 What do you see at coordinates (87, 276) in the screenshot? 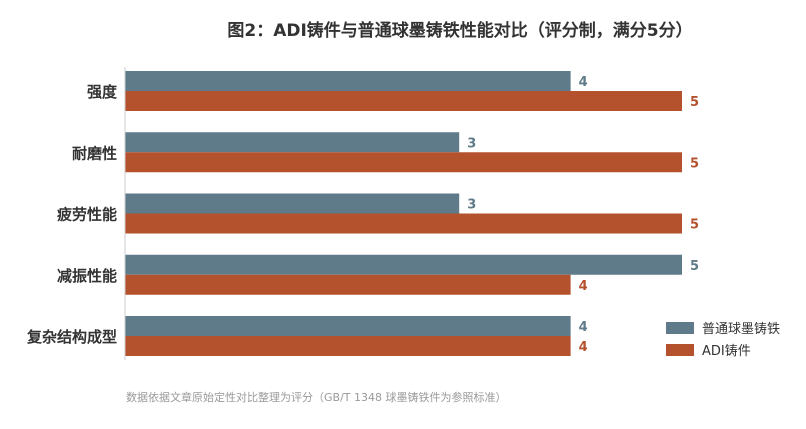
I see `category-label: 减振性能` at bounding box center [87, 276].